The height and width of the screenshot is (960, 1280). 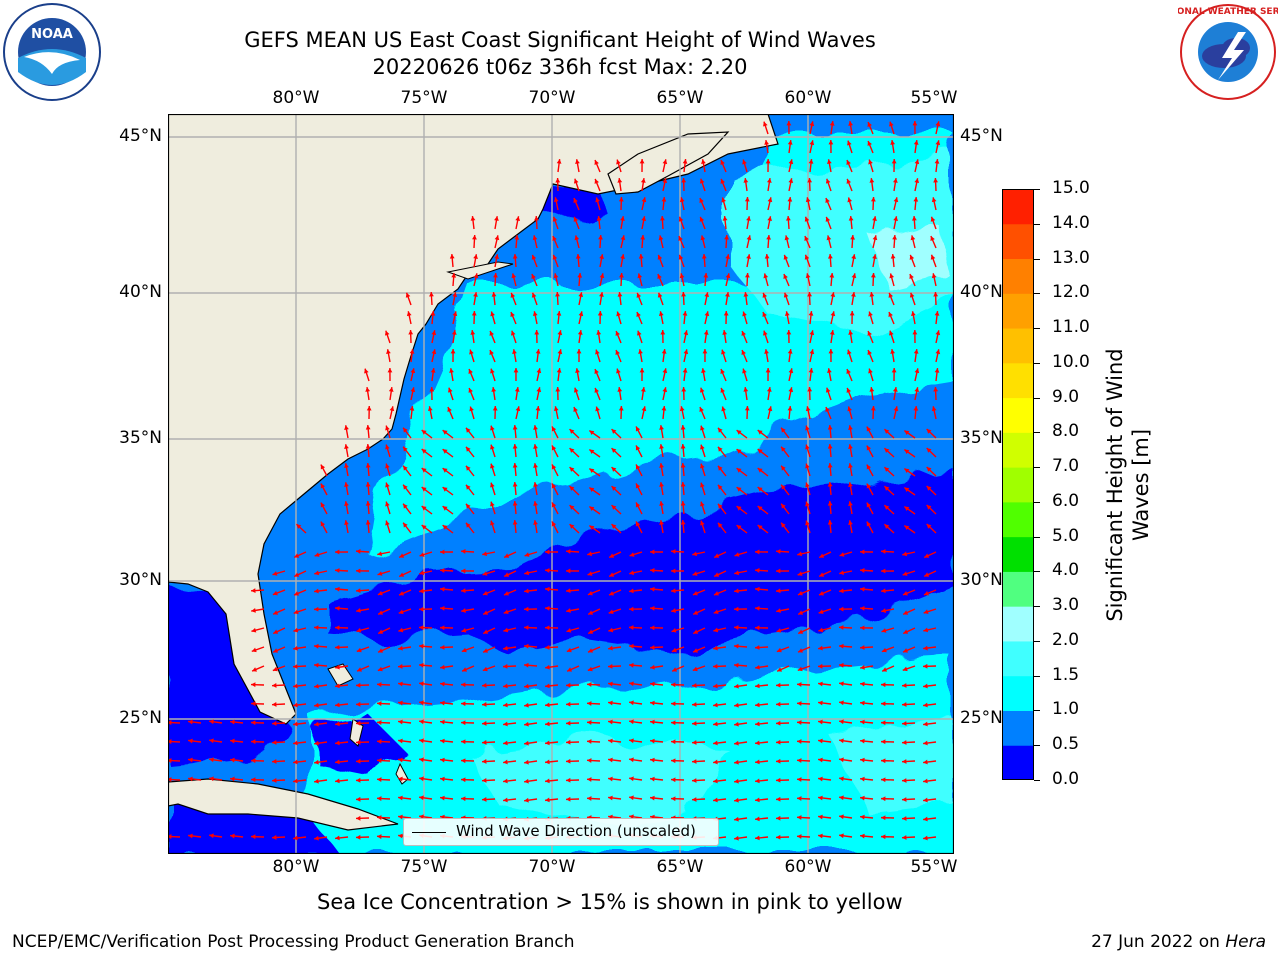 I want to click on legend-line-swatch, so click(x=429, y=832).